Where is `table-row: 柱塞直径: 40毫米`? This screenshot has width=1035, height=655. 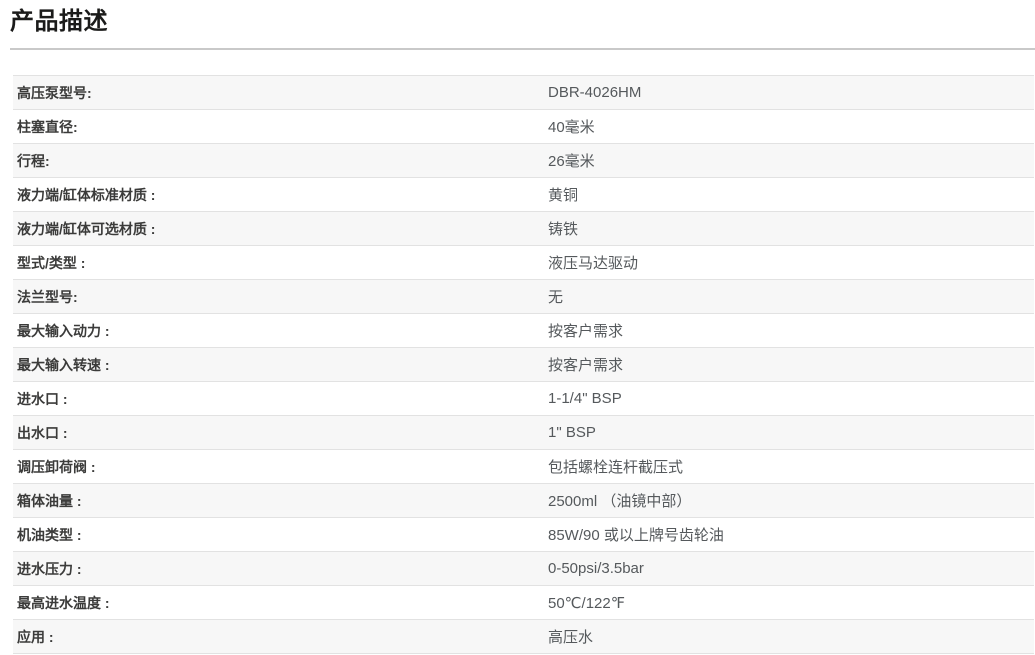
table-row: 柱塞直径: 40毫米 is located at coordinates (523, 126).